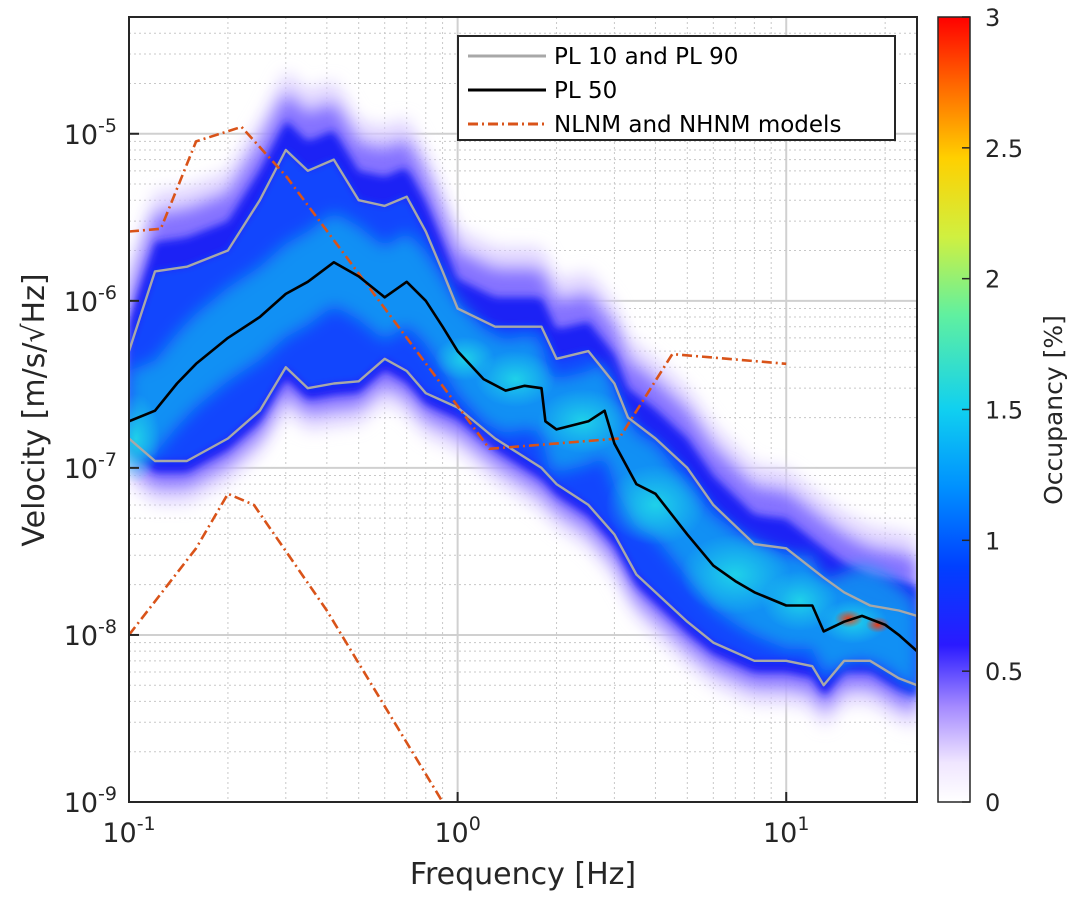 This screenshot has width=1070, height=905. Describe the element at coordinates (90, 801) in the screenshot. I see `y-tick-label: 10⁻⁹` at that location.